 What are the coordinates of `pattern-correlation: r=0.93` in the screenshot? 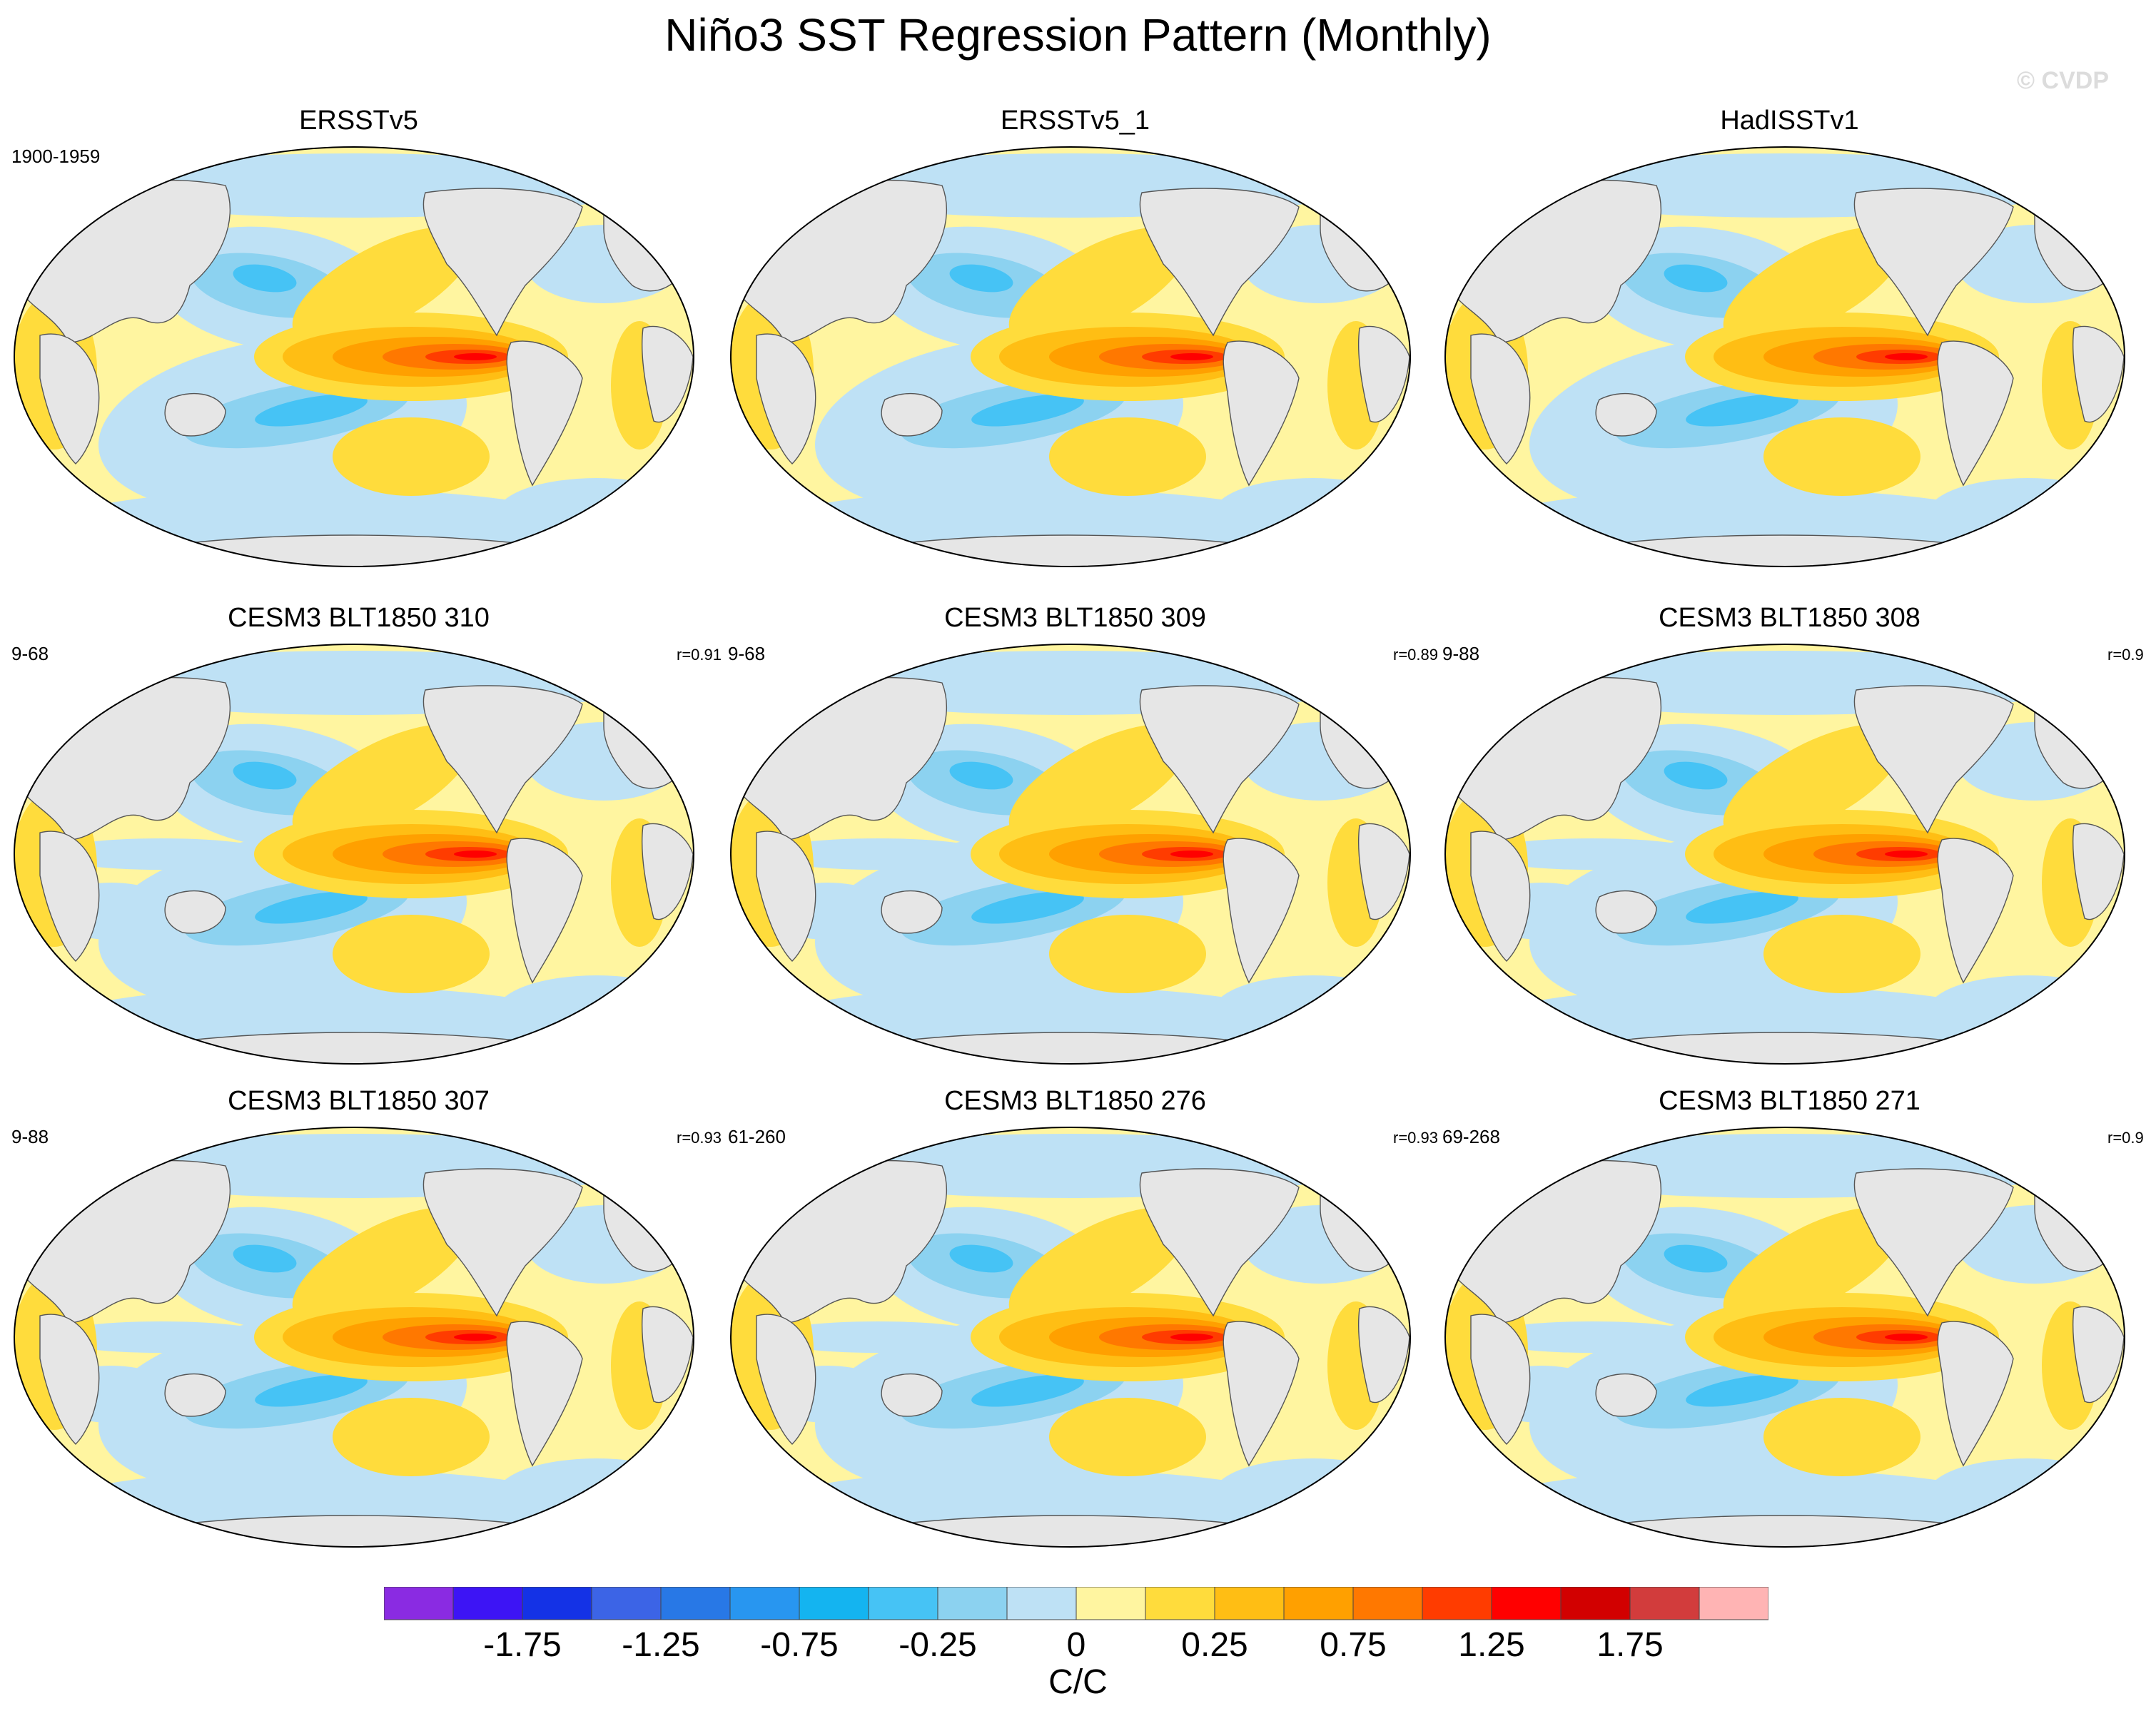 It's located at (699, 1138).